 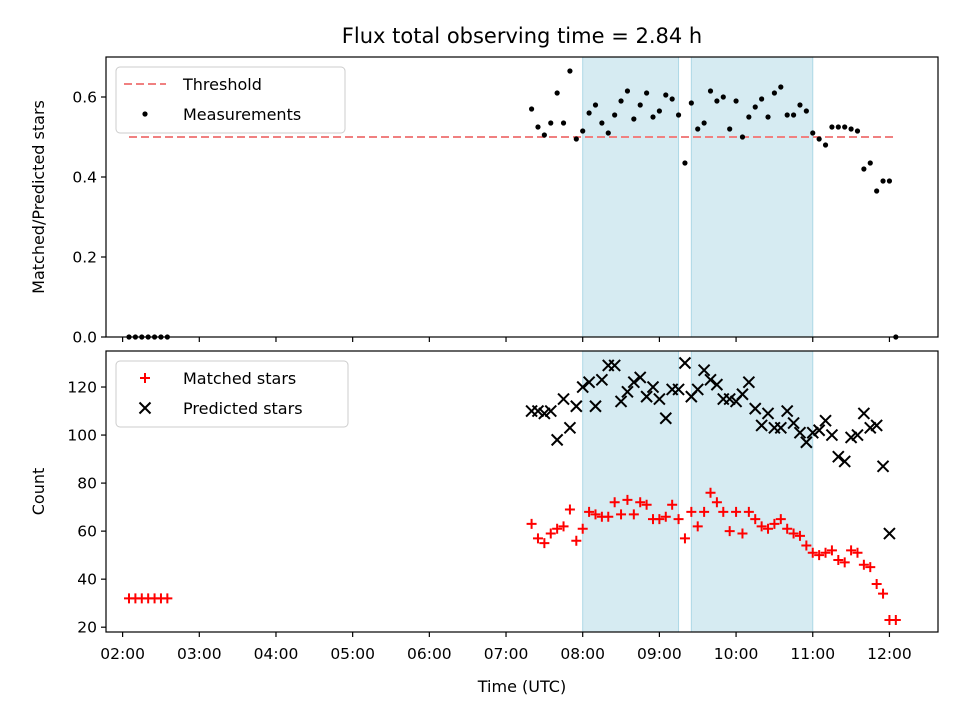 I want to click on top-legend-box, so click(x=230, y=100).